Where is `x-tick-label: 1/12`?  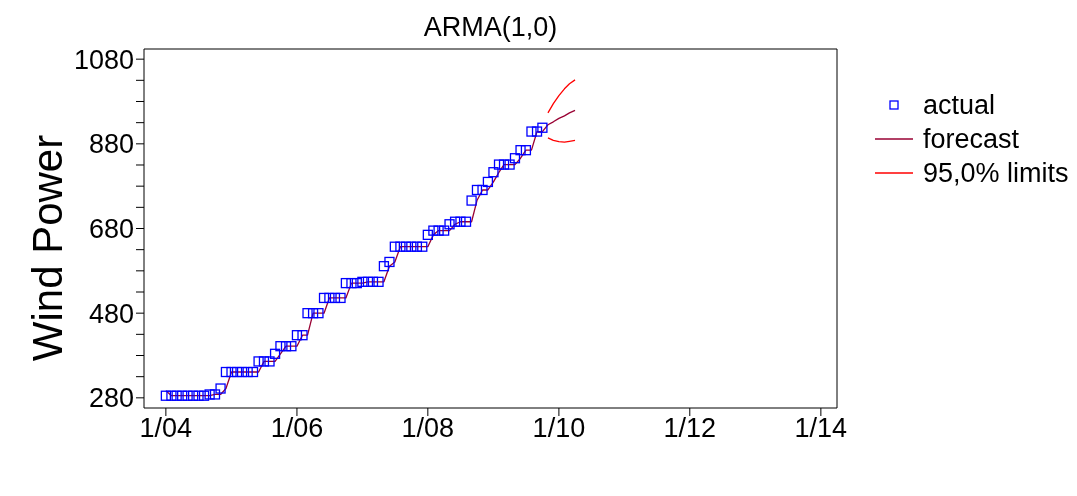
x-tick-label: 1/12 is located at coordinates (690, 428).